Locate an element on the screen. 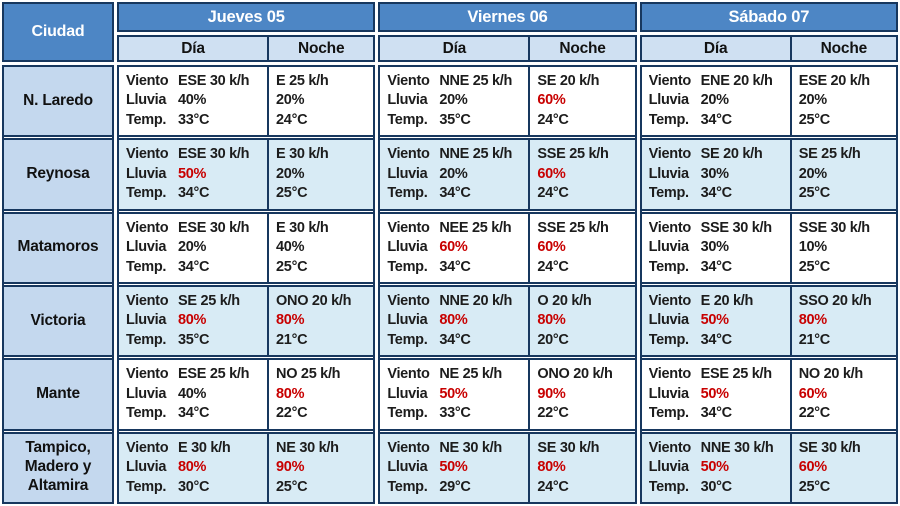 This screenshot has width=900, height=506. forecast-cell-night: E 30 k/h 20% 25°C is located at coordinates (321, 174).